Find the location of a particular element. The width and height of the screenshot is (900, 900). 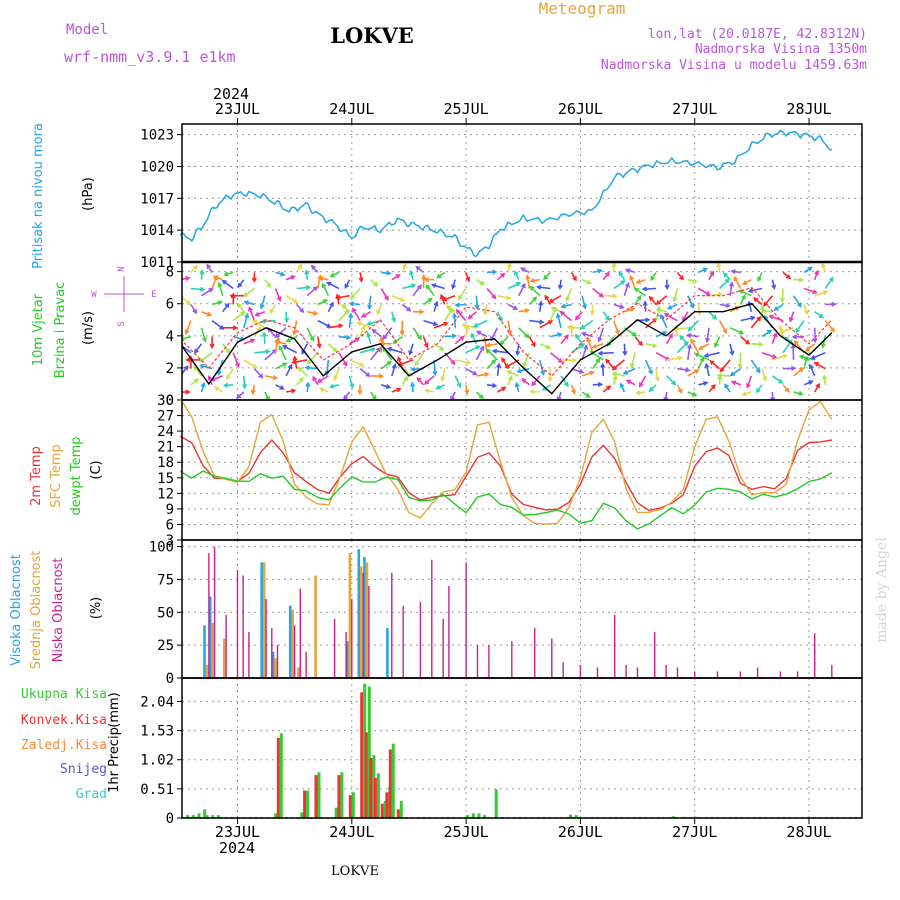

panel-frame is located at coordinates (522, 470).